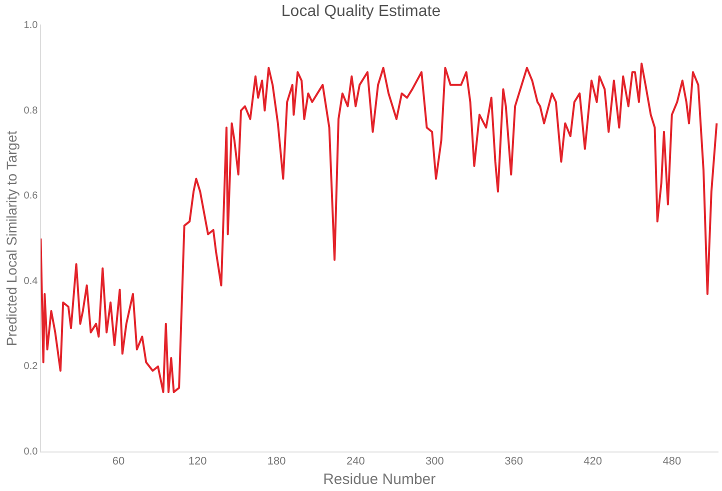 This screenshot has width=722, height=491. I want to click on y-axis-title: Predicted Local Similarity to Target, so click(11, 238).